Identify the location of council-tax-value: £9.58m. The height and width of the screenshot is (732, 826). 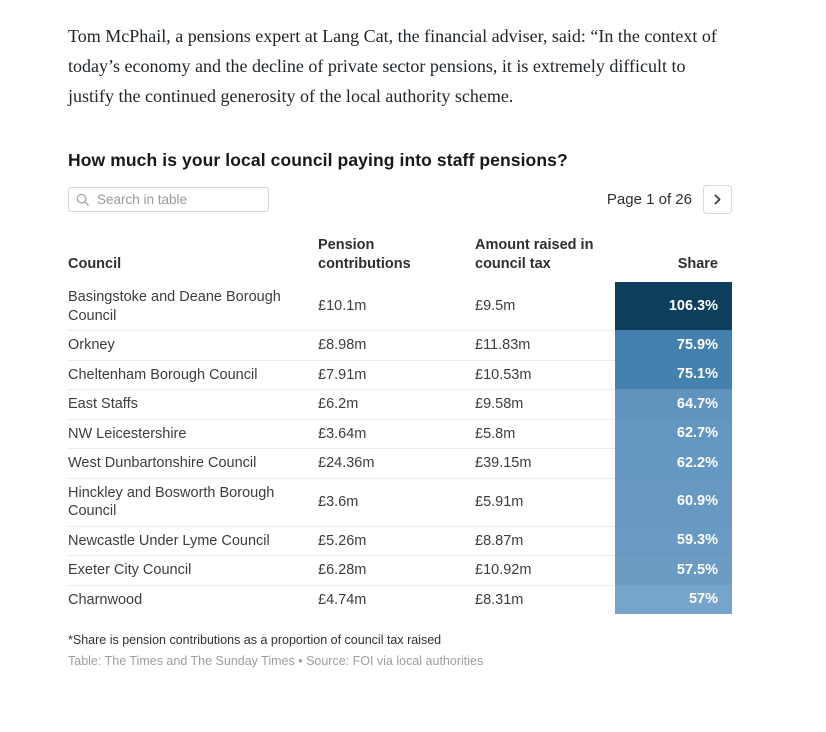
(499, 404).